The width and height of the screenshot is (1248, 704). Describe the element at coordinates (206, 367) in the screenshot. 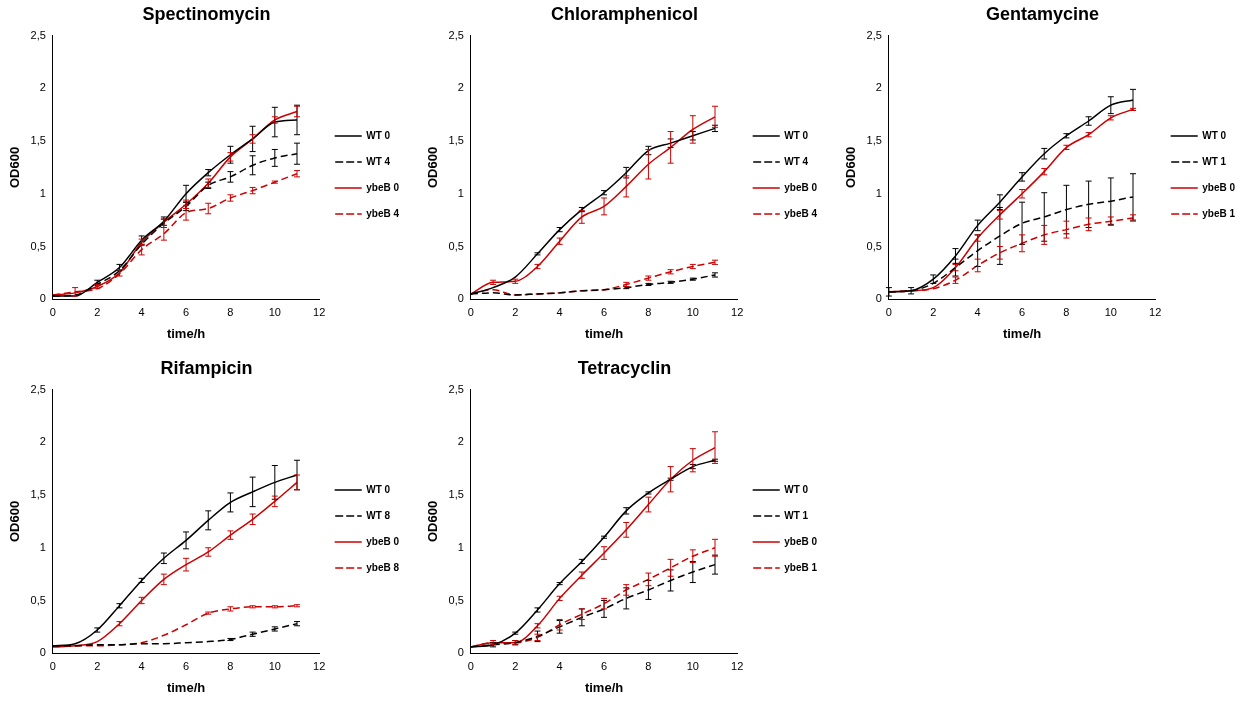

I see `chart-title: Rifampicin` at that location.